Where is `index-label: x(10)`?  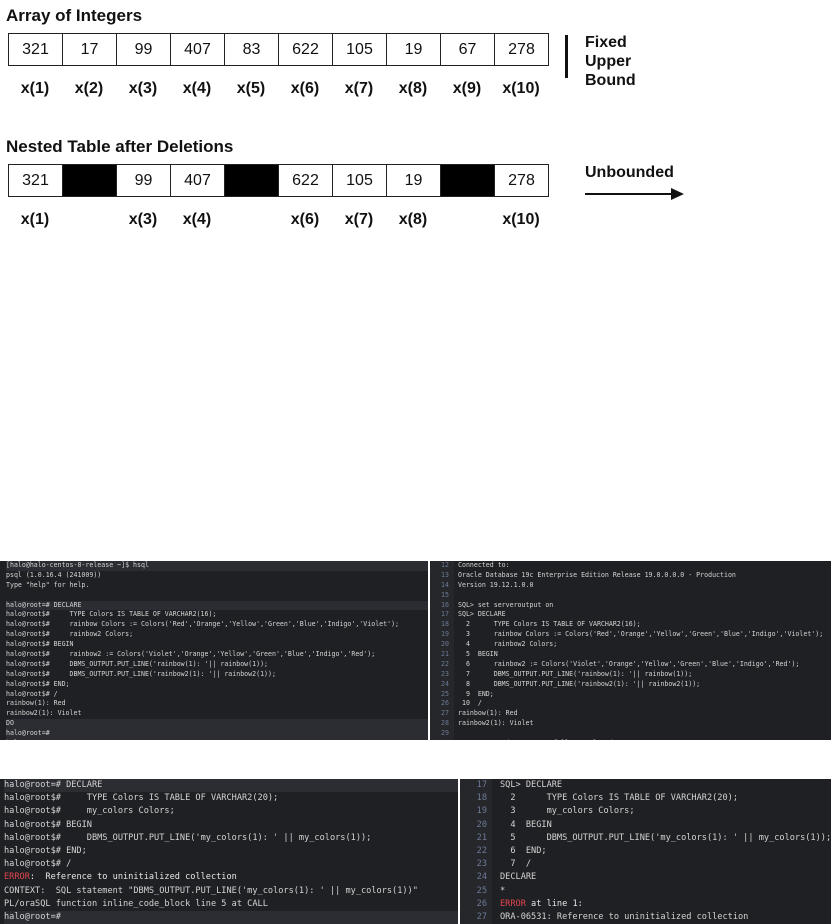
index-label: x(10) is located at coordinates (521, 88).